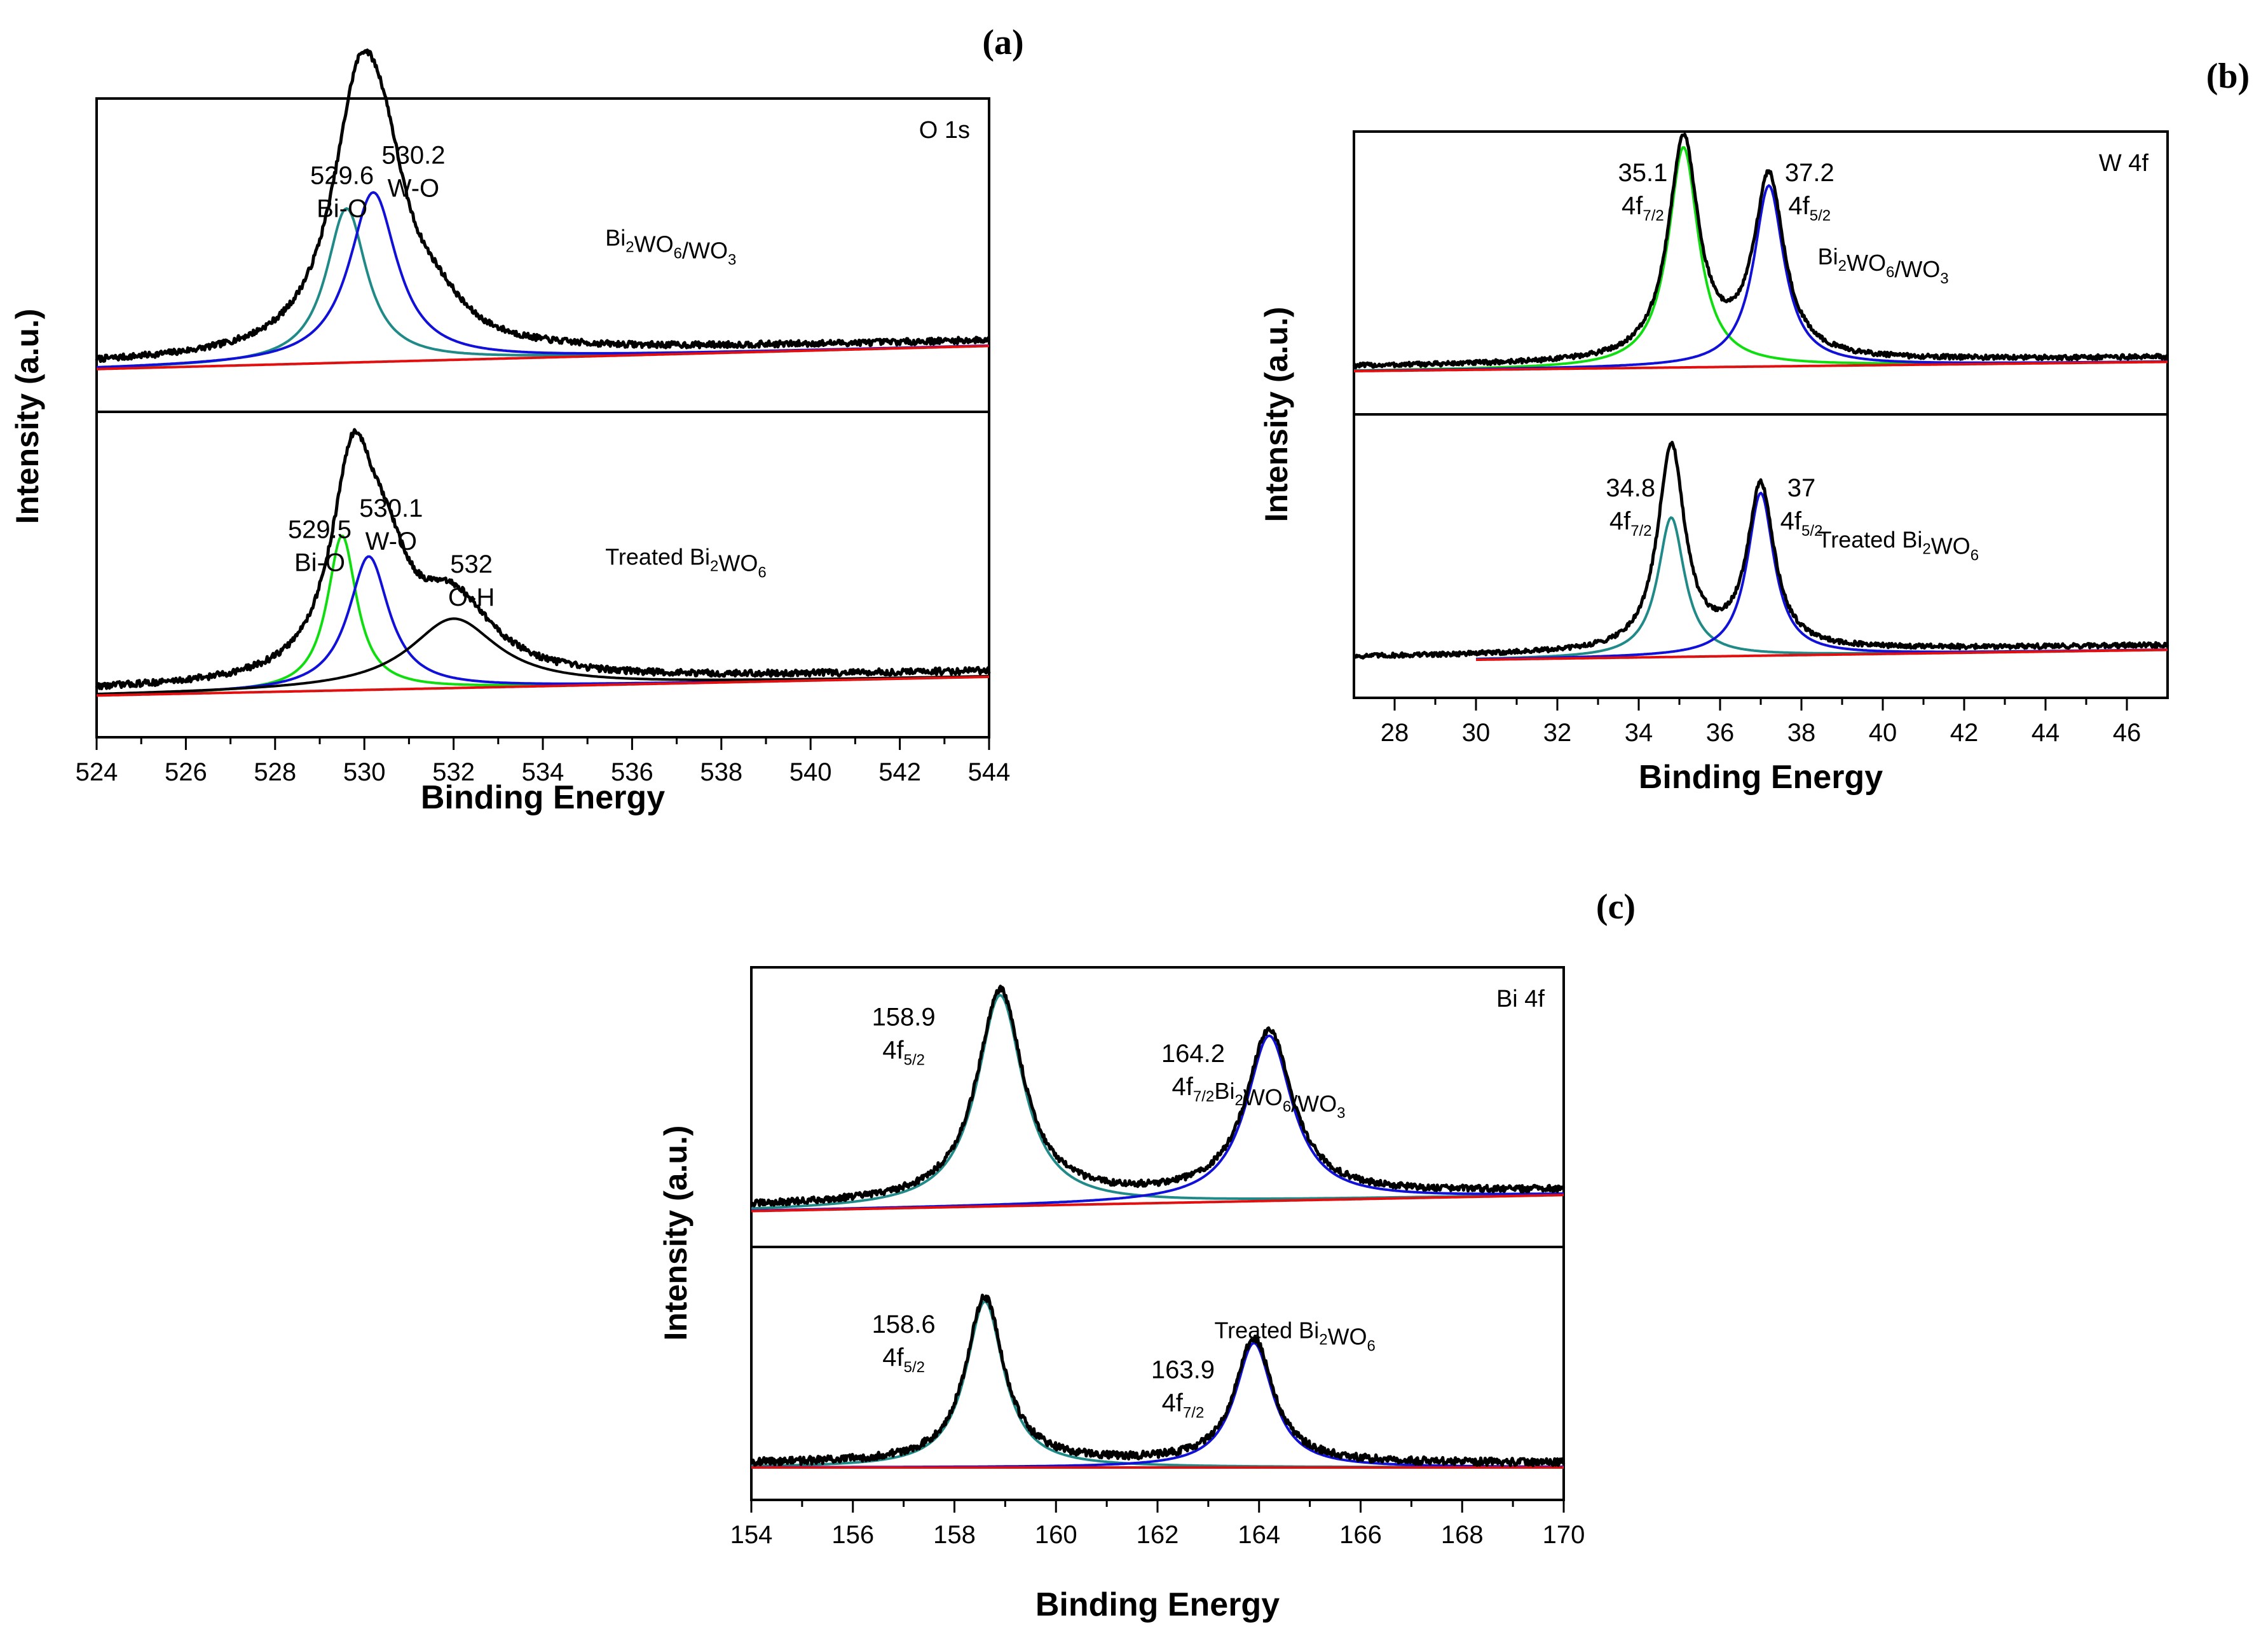  I want to click on subplot-composite: 35.1 4f7/2 37.2 4f5/2 Bi2WO6/WO3, so click(1760, 252).